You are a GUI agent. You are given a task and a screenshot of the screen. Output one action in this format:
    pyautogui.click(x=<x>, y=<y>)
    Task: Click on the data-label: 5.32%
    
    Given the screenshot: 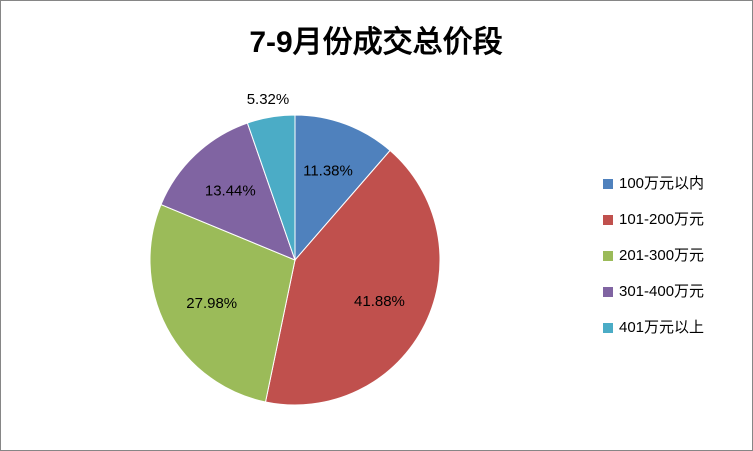 What is the action you would take?
    pyautogui.click(x=268, y=99)
    